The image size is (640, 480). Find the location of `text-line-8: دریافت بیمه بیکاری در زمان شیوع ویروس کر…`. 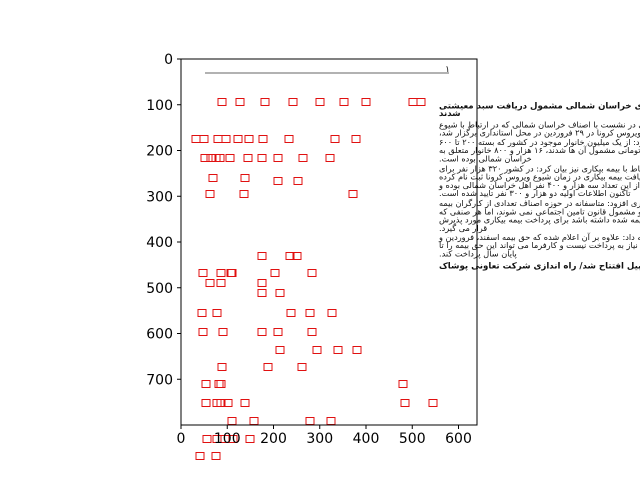

text-line-8: دریافت بیمه بیکاری در زمان شیوع ویروس کر… is located at coordinates (539, 177).